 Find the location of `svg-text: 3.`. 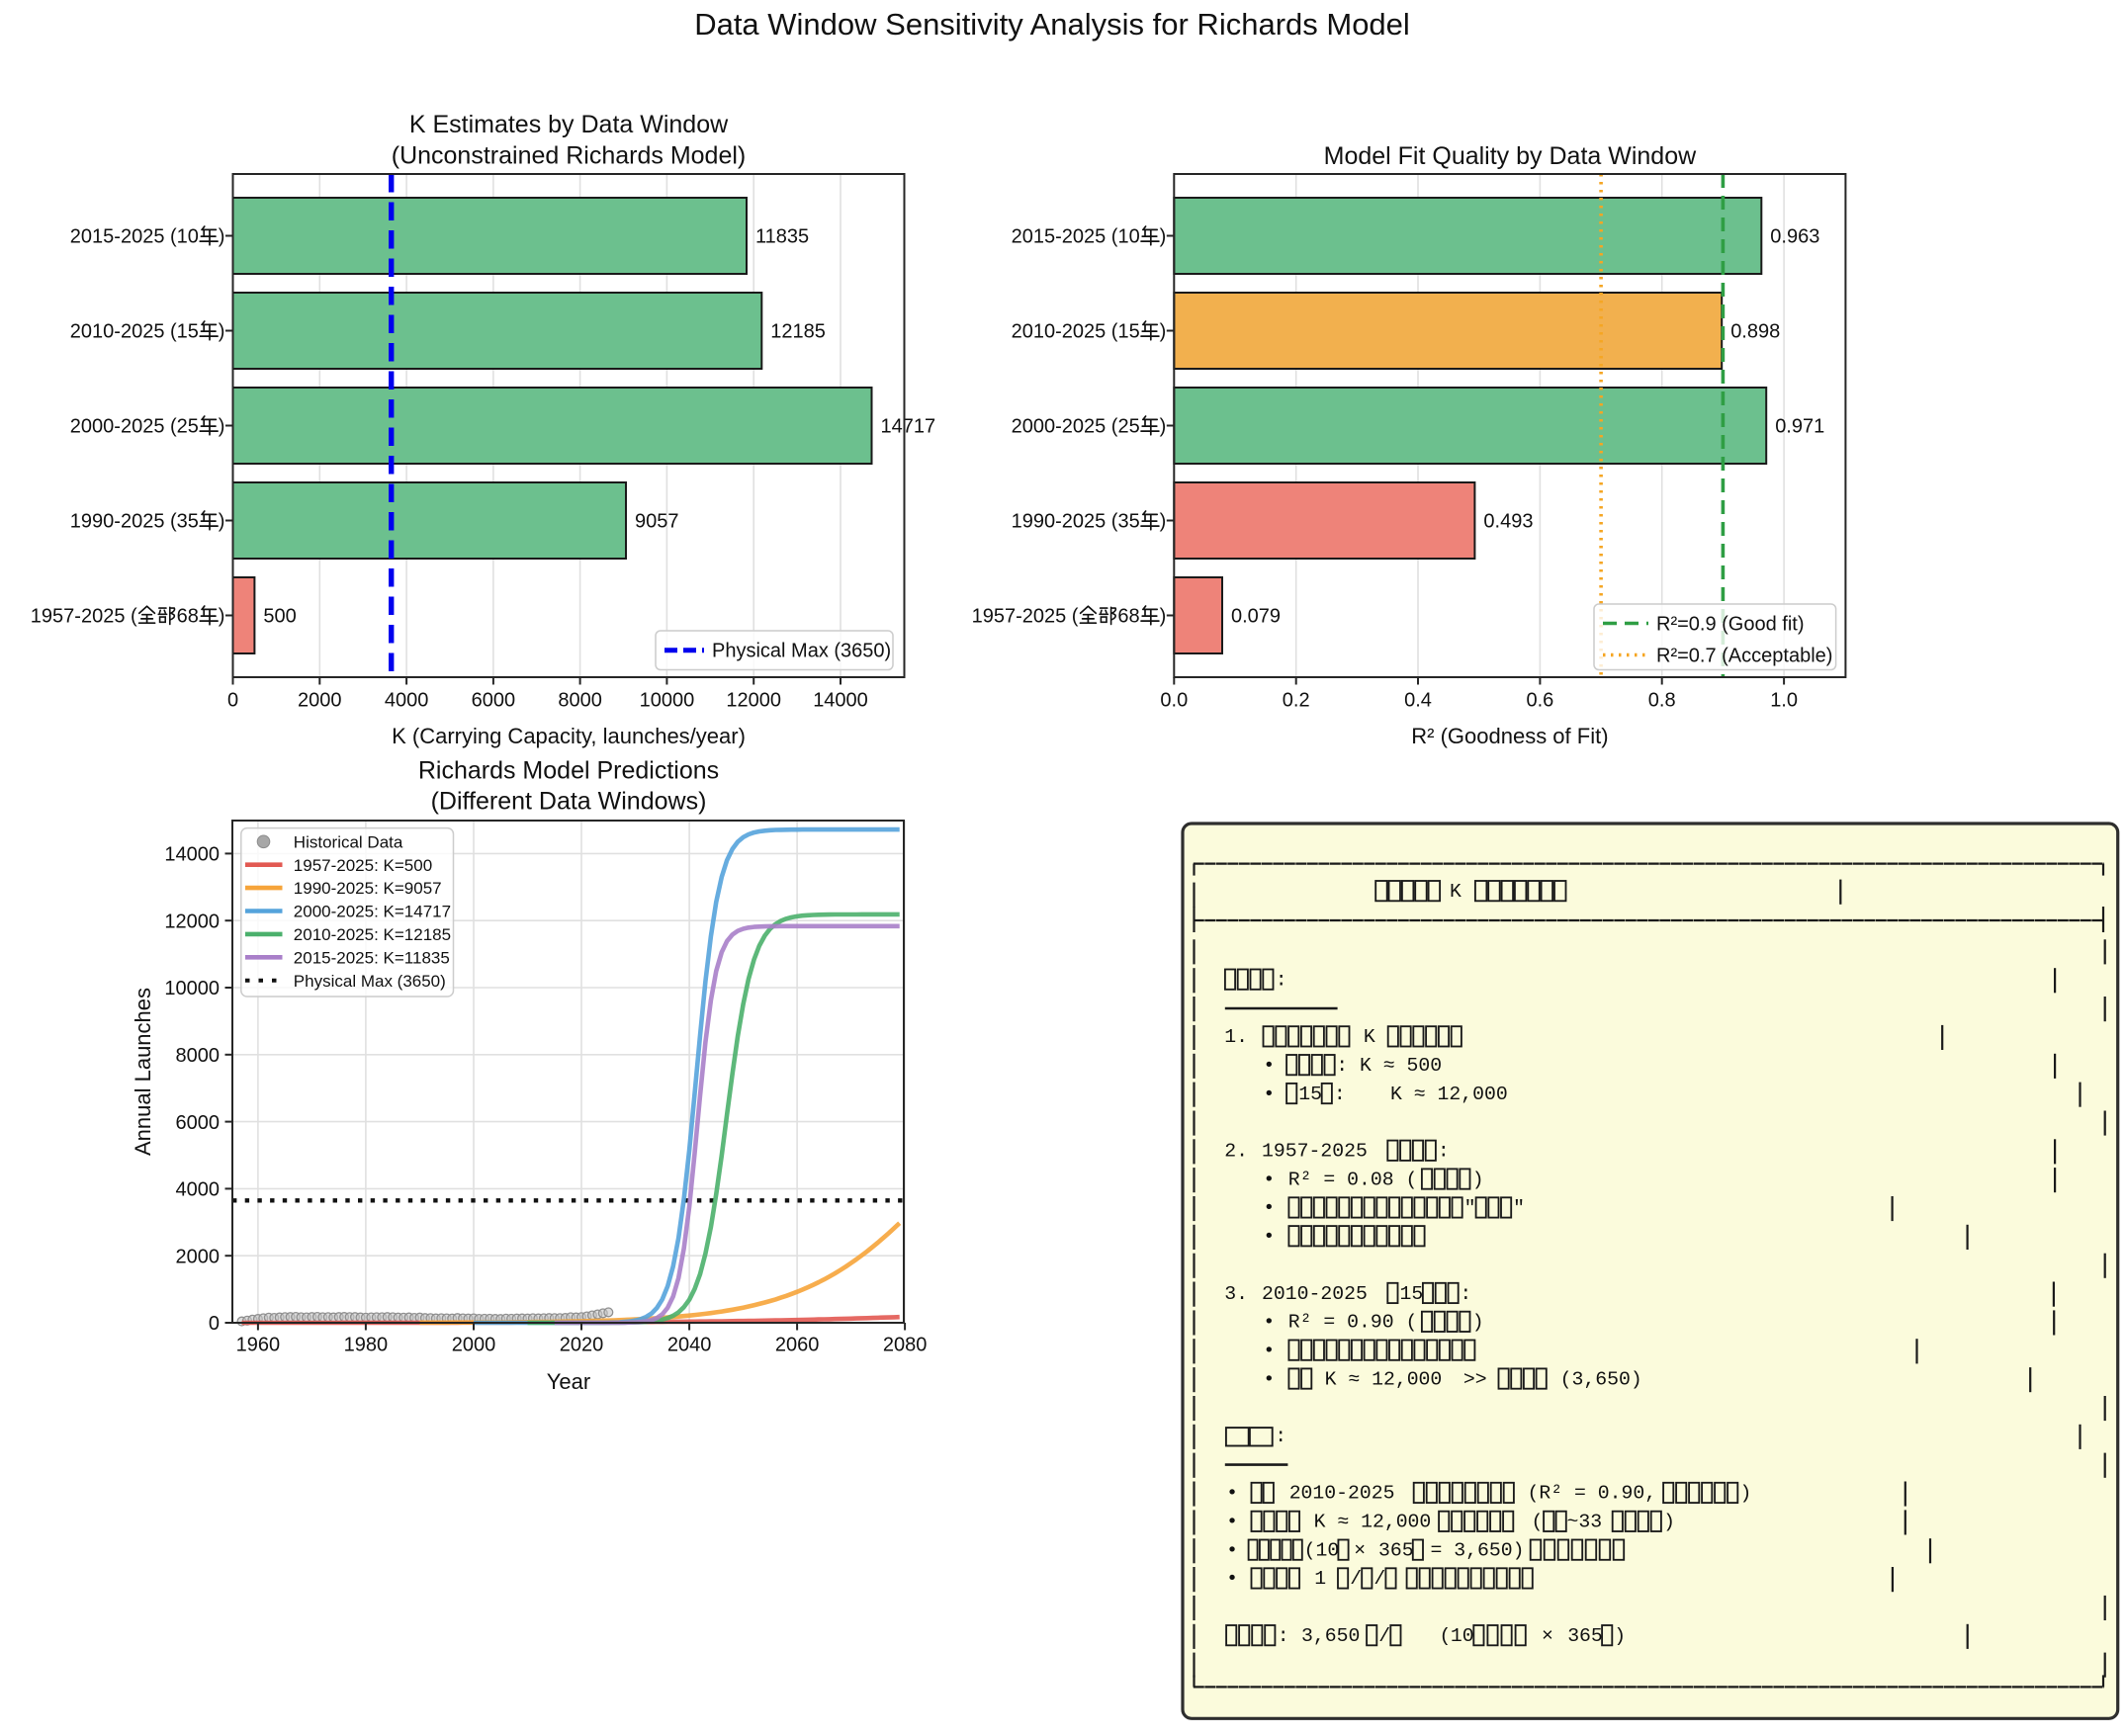

svg-text: 3. is located at coordinates (1236, 1294).